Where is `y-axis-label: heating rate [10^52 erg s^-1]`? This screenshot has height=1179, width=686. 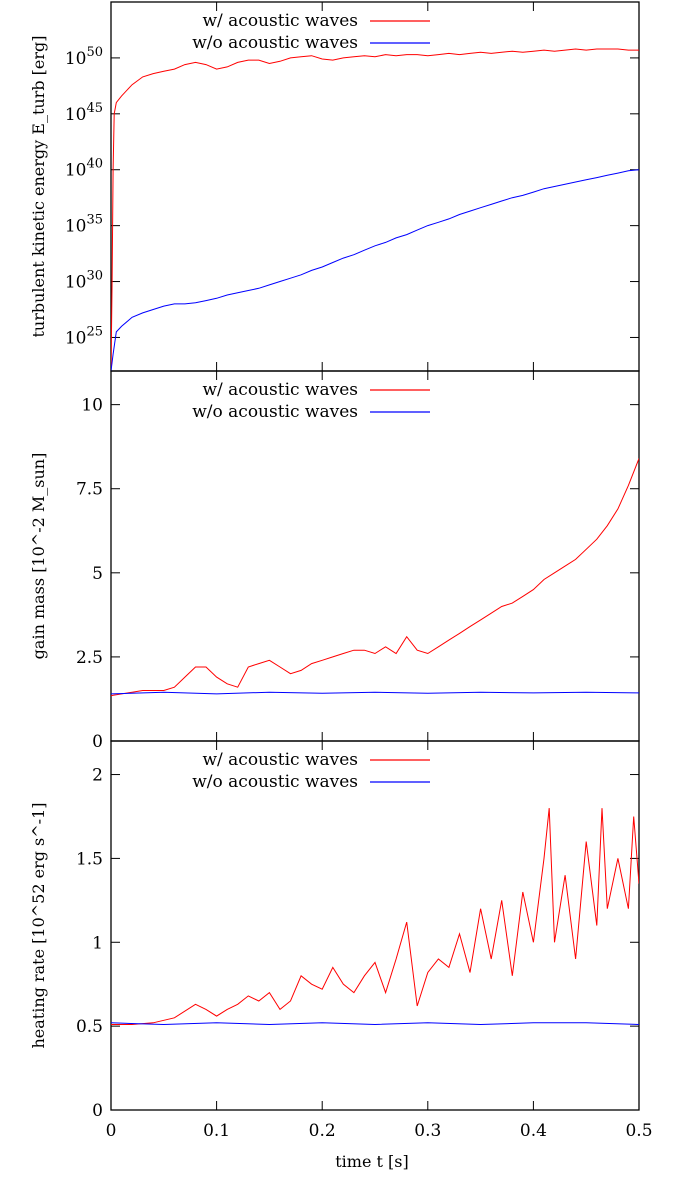
y-axis-label: heating rate [10^52 erg s^-1] is located at coordinates (38, 925).